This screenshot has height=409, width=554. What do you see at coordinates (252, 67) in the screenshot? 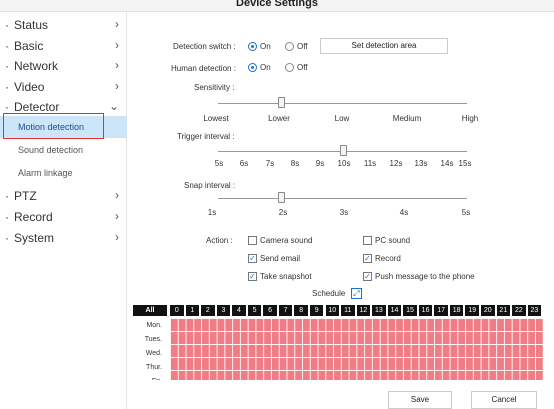
I see `human-detection-on-radio` at bounding box center [252, 67].